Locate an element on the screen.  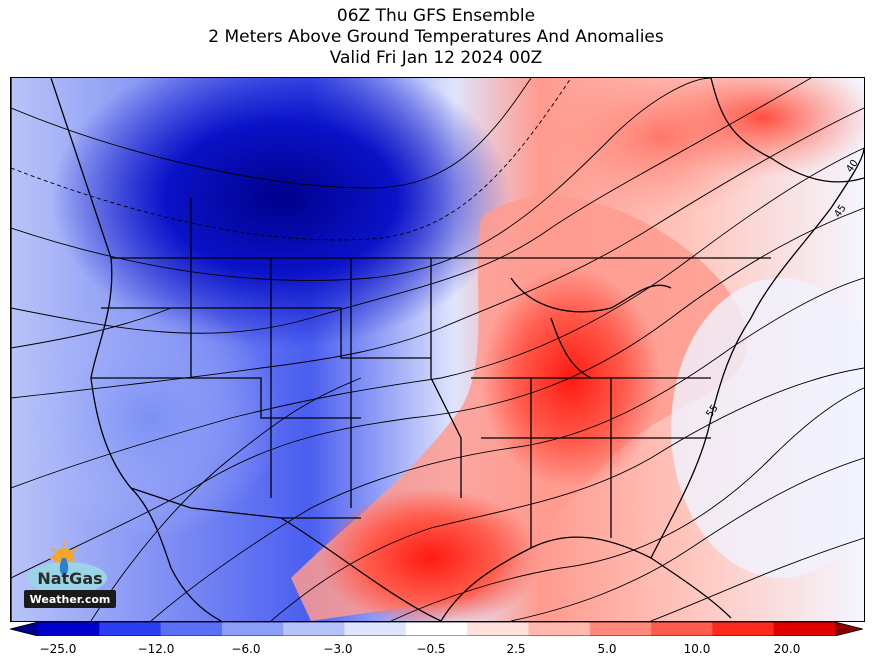
colorbar-tick-label: 2.5 is located at coordinates (516, 649).